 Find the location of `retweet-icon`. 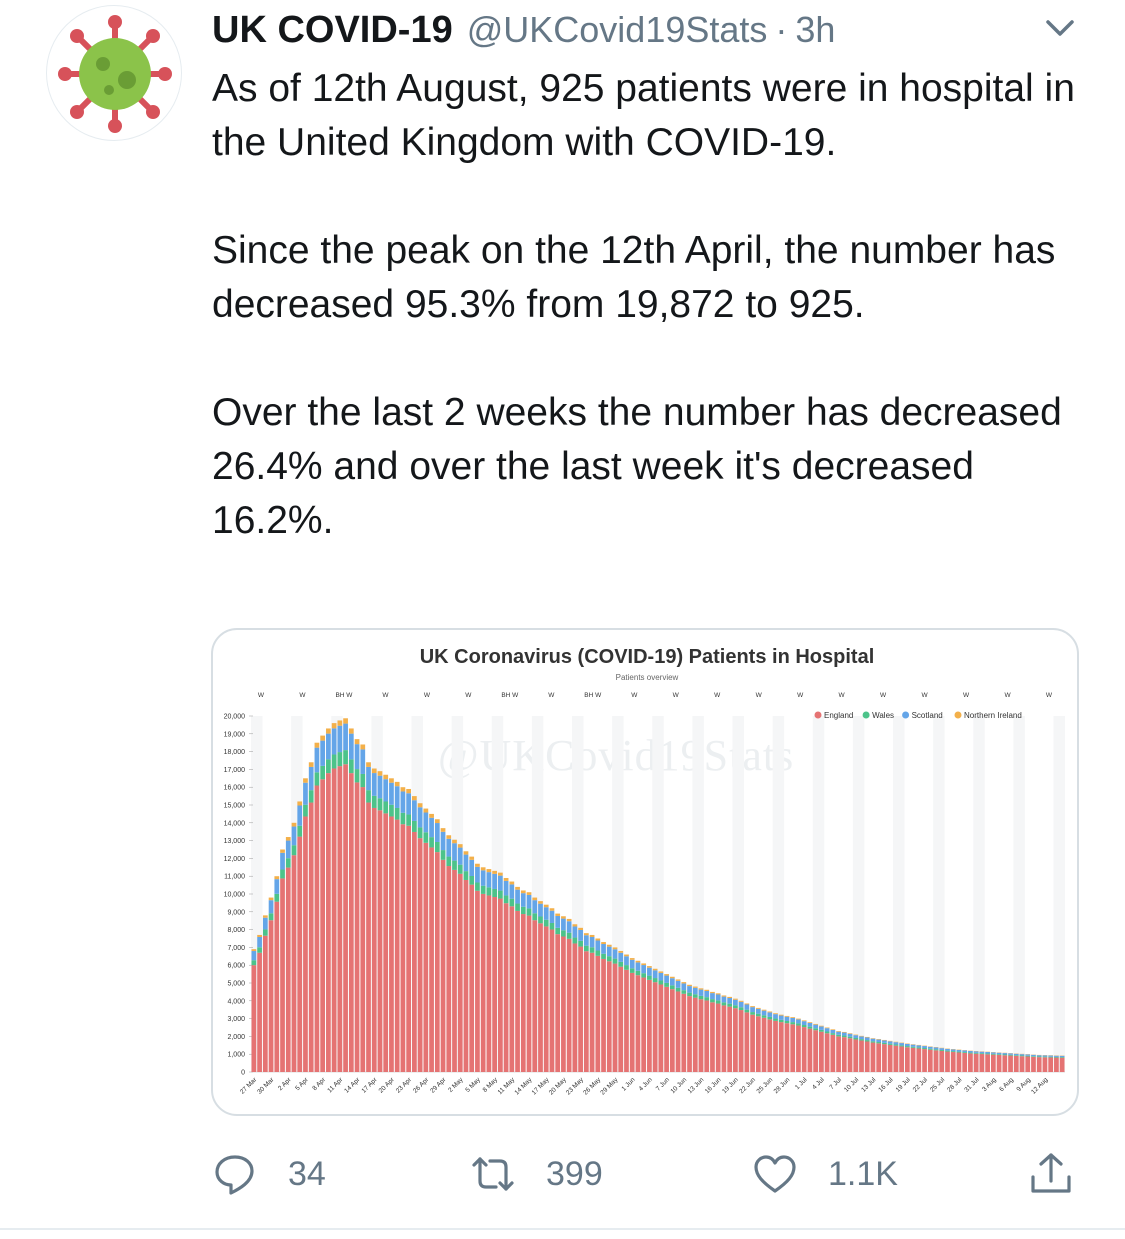

retweet-icon is located at coordinates (493, 1174).